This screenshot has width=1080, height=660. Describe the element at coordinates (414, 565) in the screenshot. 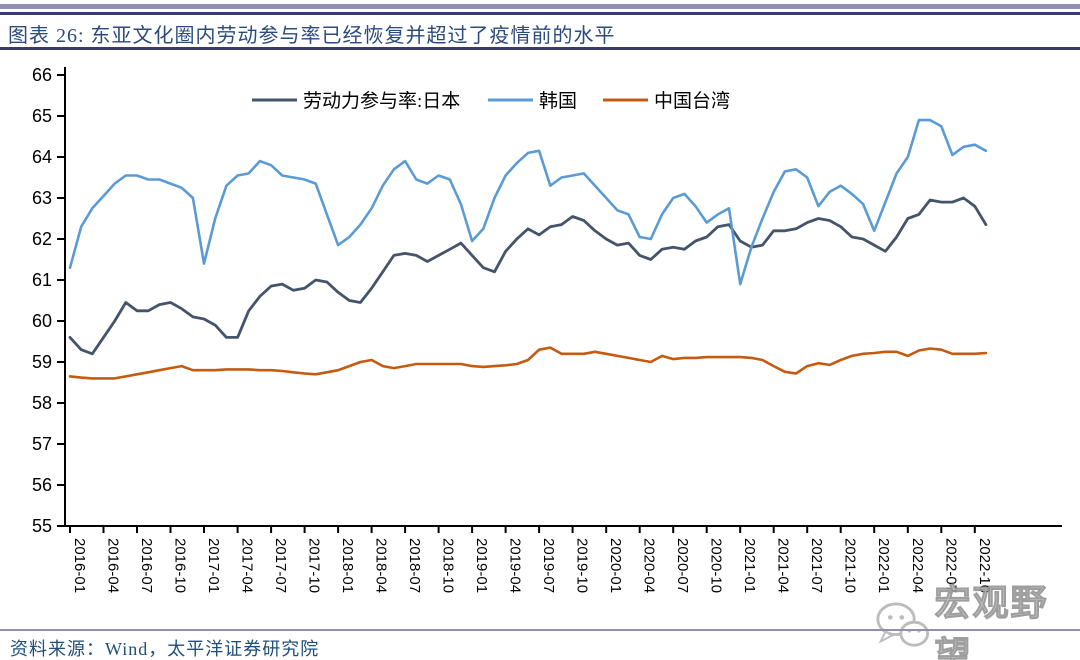

I see `x-tick-label: 2018-07` at that location.